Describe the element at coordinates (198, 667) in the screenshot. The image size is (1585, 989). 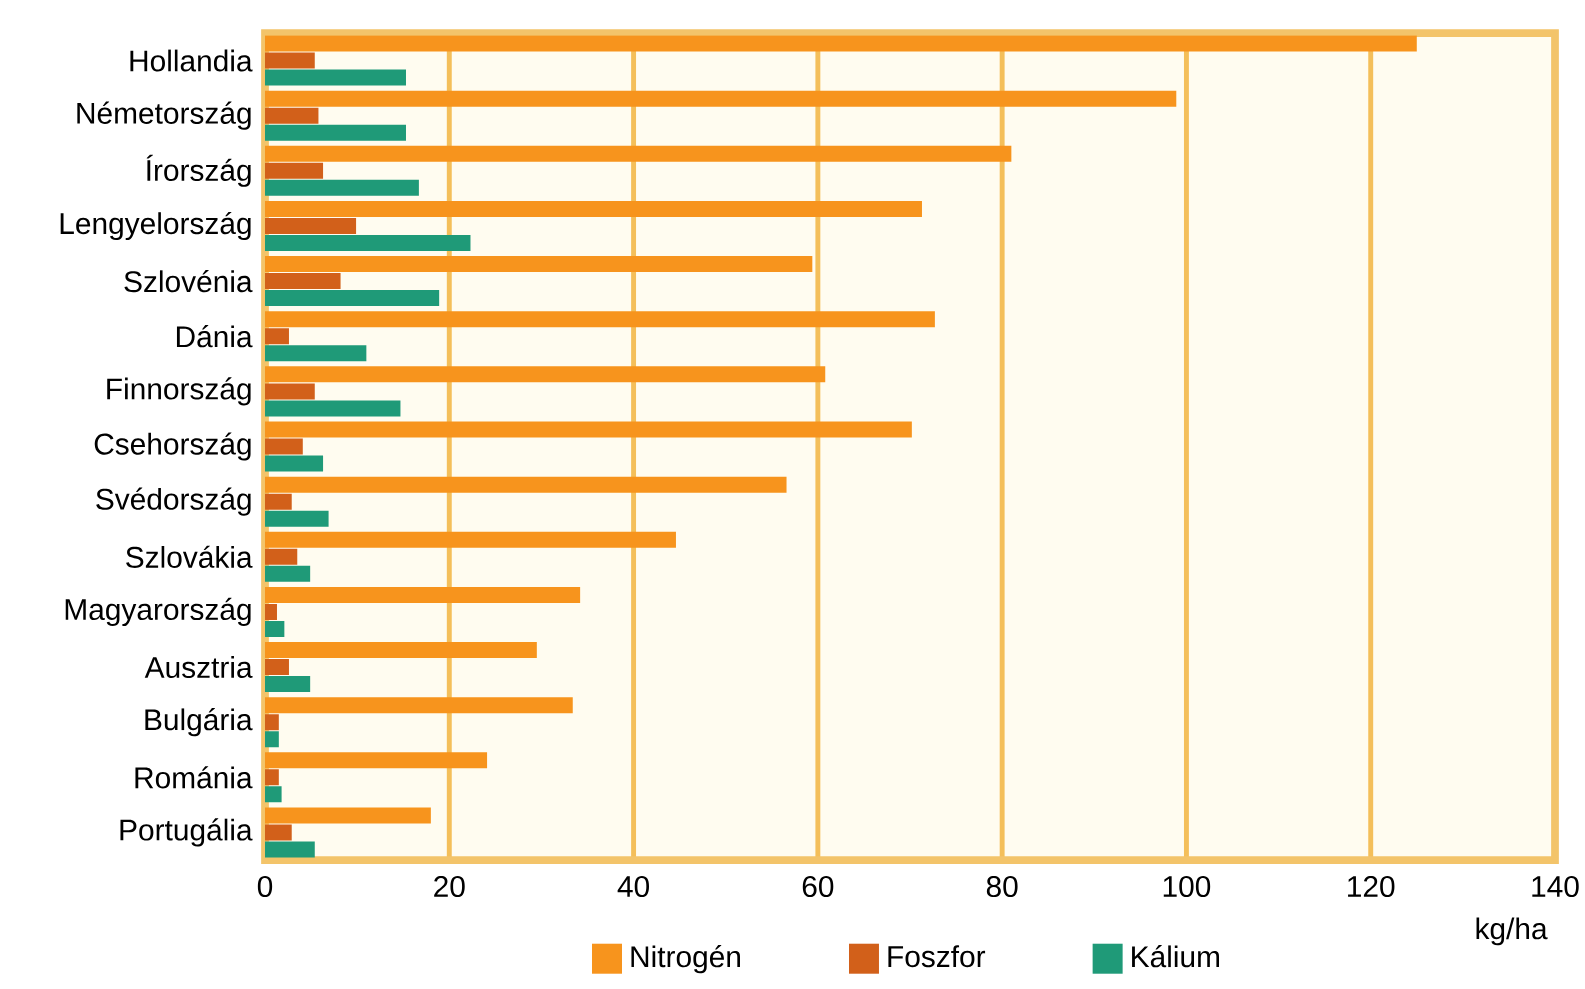
I see `y-tick-label: Ausztria` at that location.